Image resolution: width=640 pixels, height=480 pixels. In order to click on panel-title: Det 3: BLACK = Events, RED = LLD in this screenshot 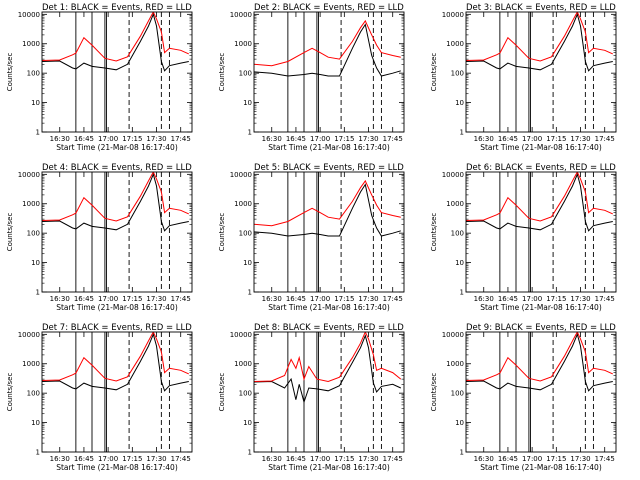, I will do `click(541, 8)`.